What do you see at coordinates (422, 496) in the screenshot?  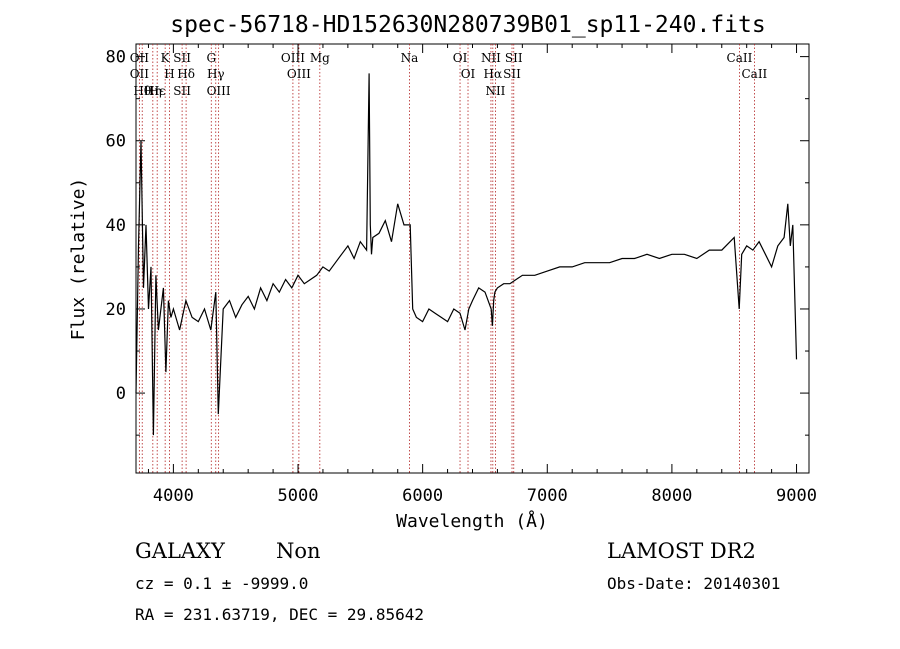 I see `x-tick-label: 6000` at bounding box center [422, 496].